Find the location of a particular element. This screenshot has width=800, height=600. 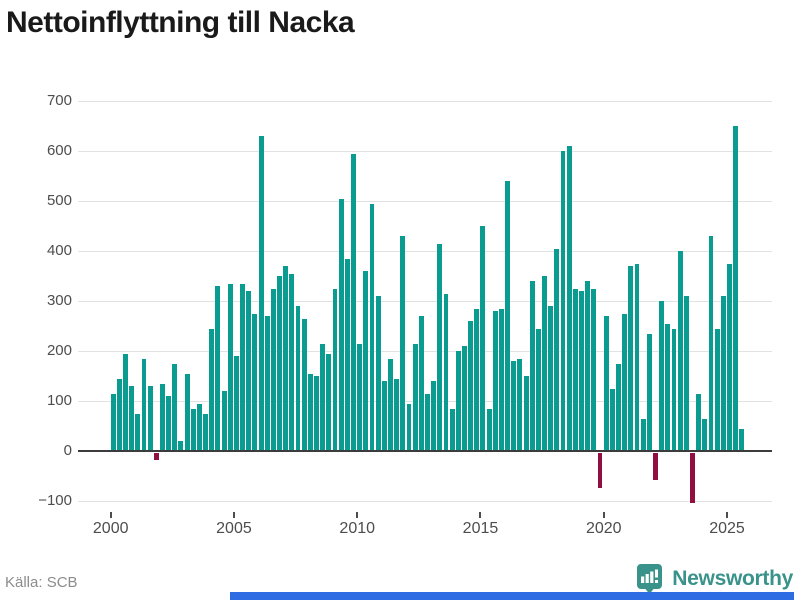

newsworthy-pin-barchart-icon is located at coordinates (650, 579).